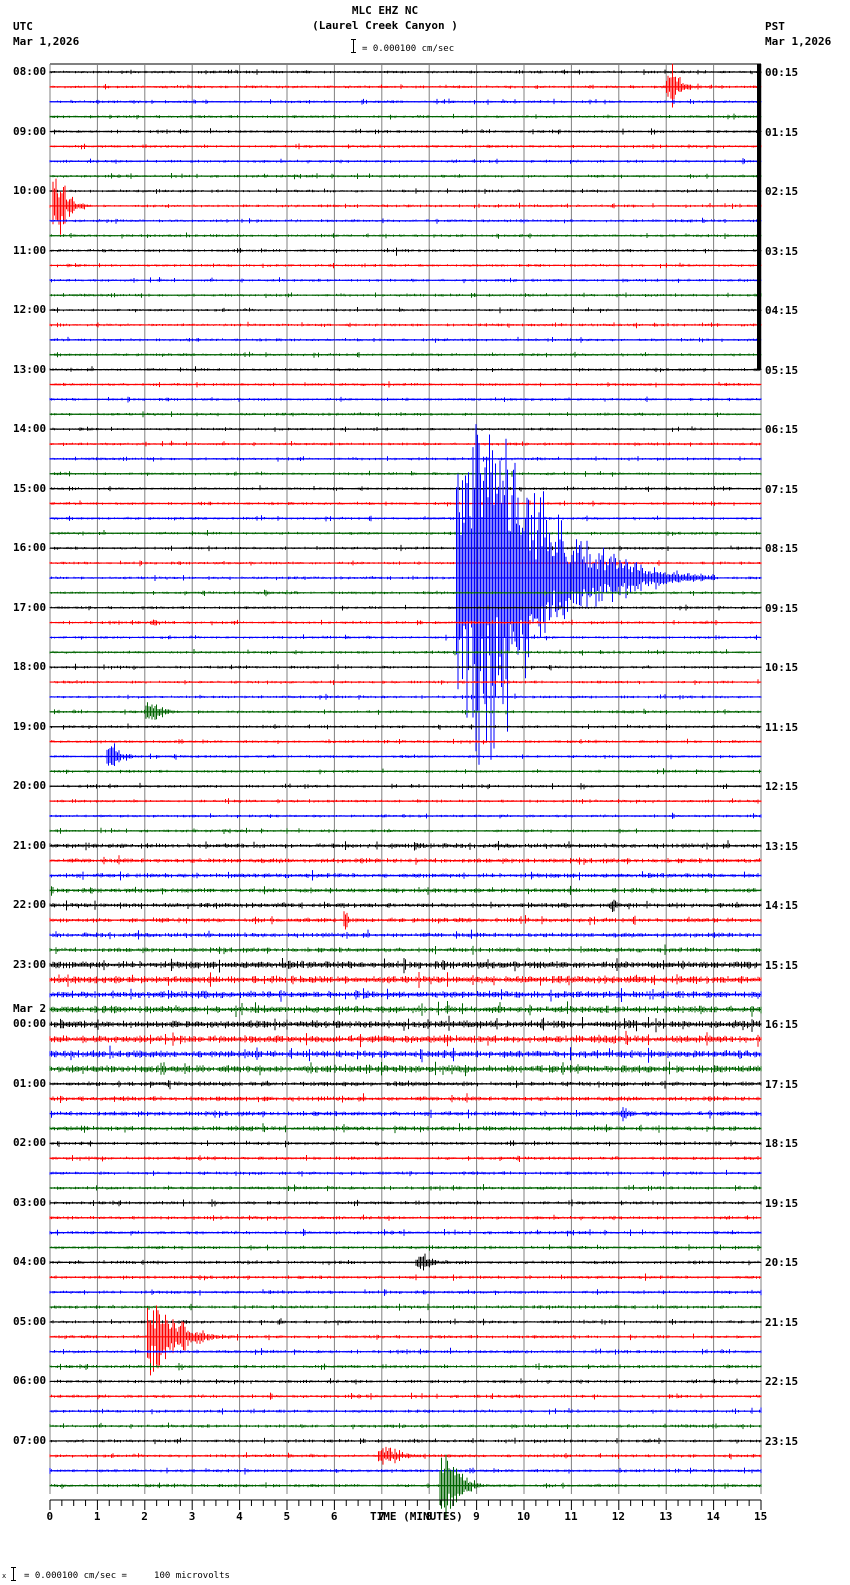 This screenshot has width=850, height=1585. What do you see at coordinates (30, 250) in the screenshot?
I see `utc-hour-label: 11:00` at bounding box center [30, 250].